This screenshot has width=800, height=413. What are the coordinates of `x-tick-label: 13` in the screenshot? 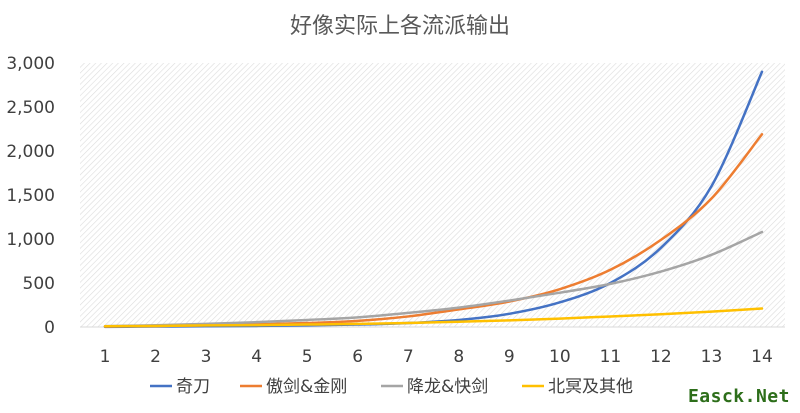 It's located at (712, 357).